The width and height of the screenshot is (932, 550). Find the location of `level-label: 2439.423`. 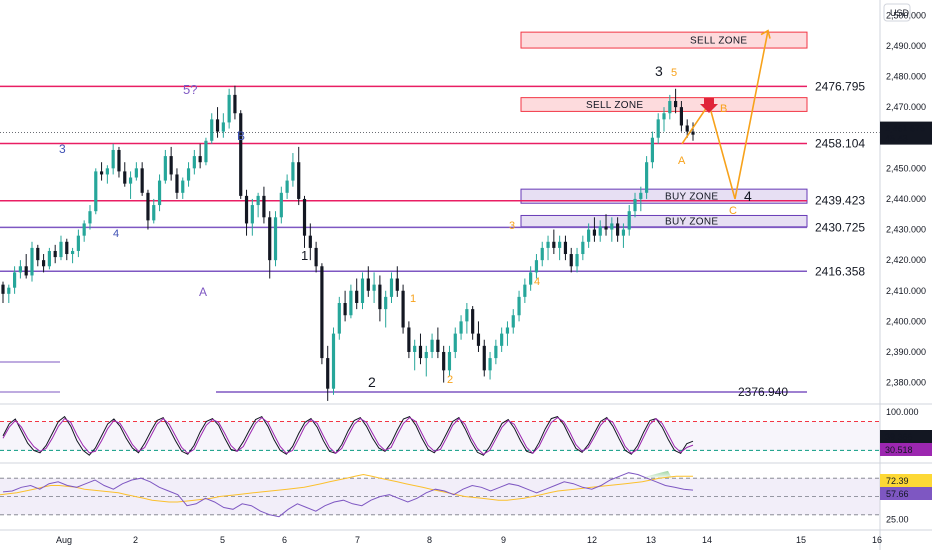

level-label: 2439.423 is located at coordinates (840, 201).